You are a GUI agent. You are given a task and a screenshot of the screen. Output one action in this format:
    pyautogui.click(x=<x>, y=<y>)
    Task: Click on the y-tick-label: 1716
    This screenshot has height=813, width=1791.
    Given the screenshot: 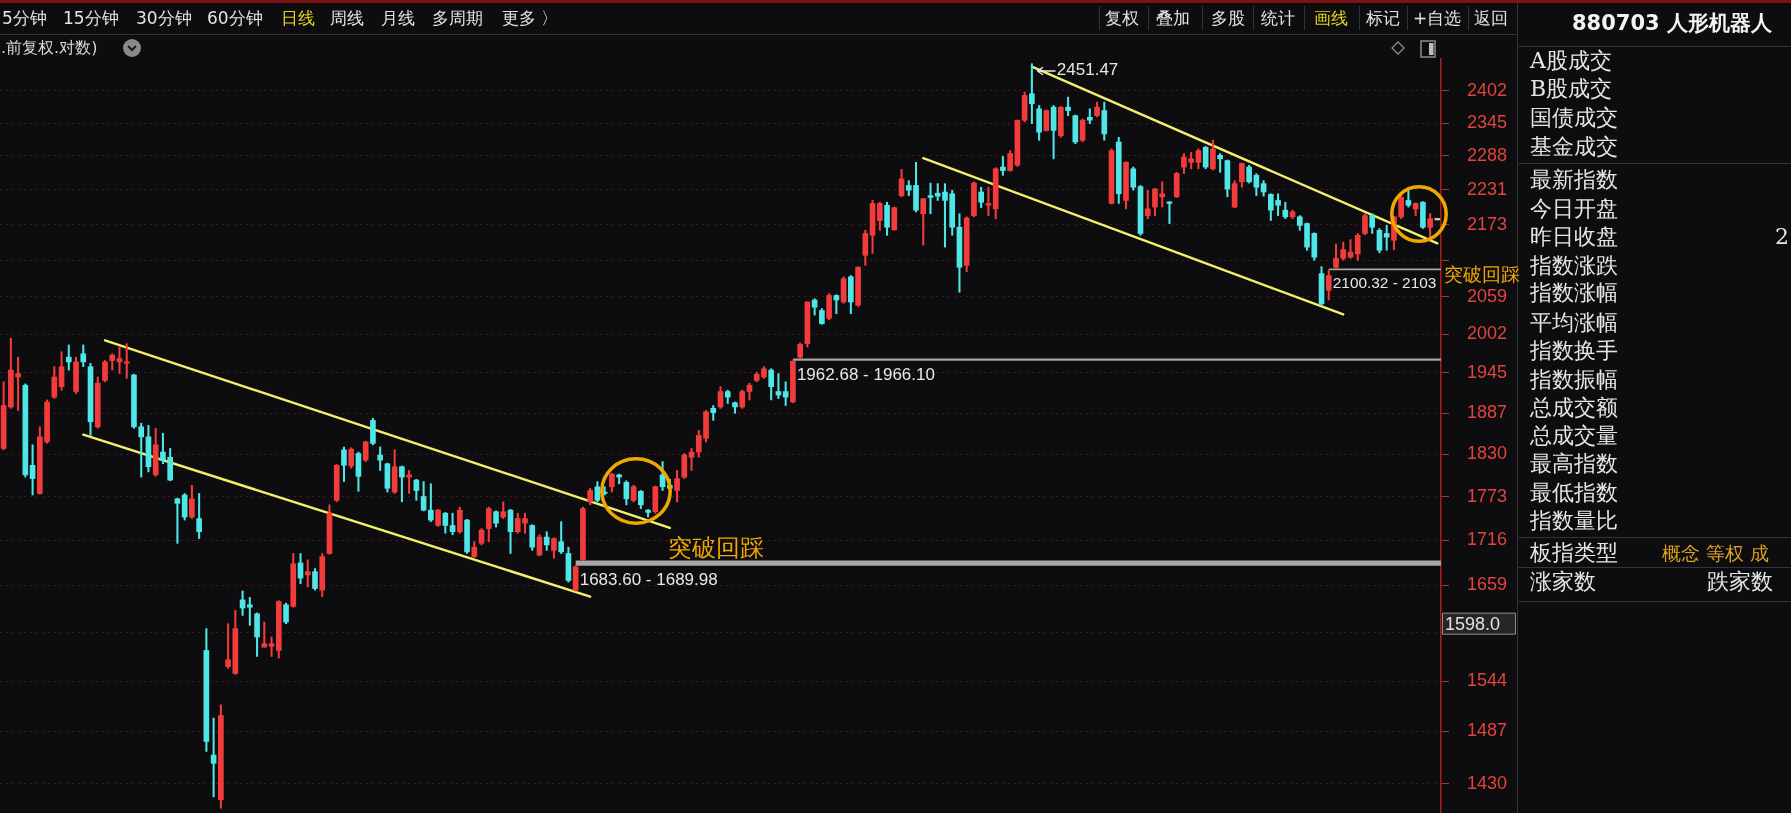 What is the action you would take?
    pyautogui.click(x=1487, y=539)
    